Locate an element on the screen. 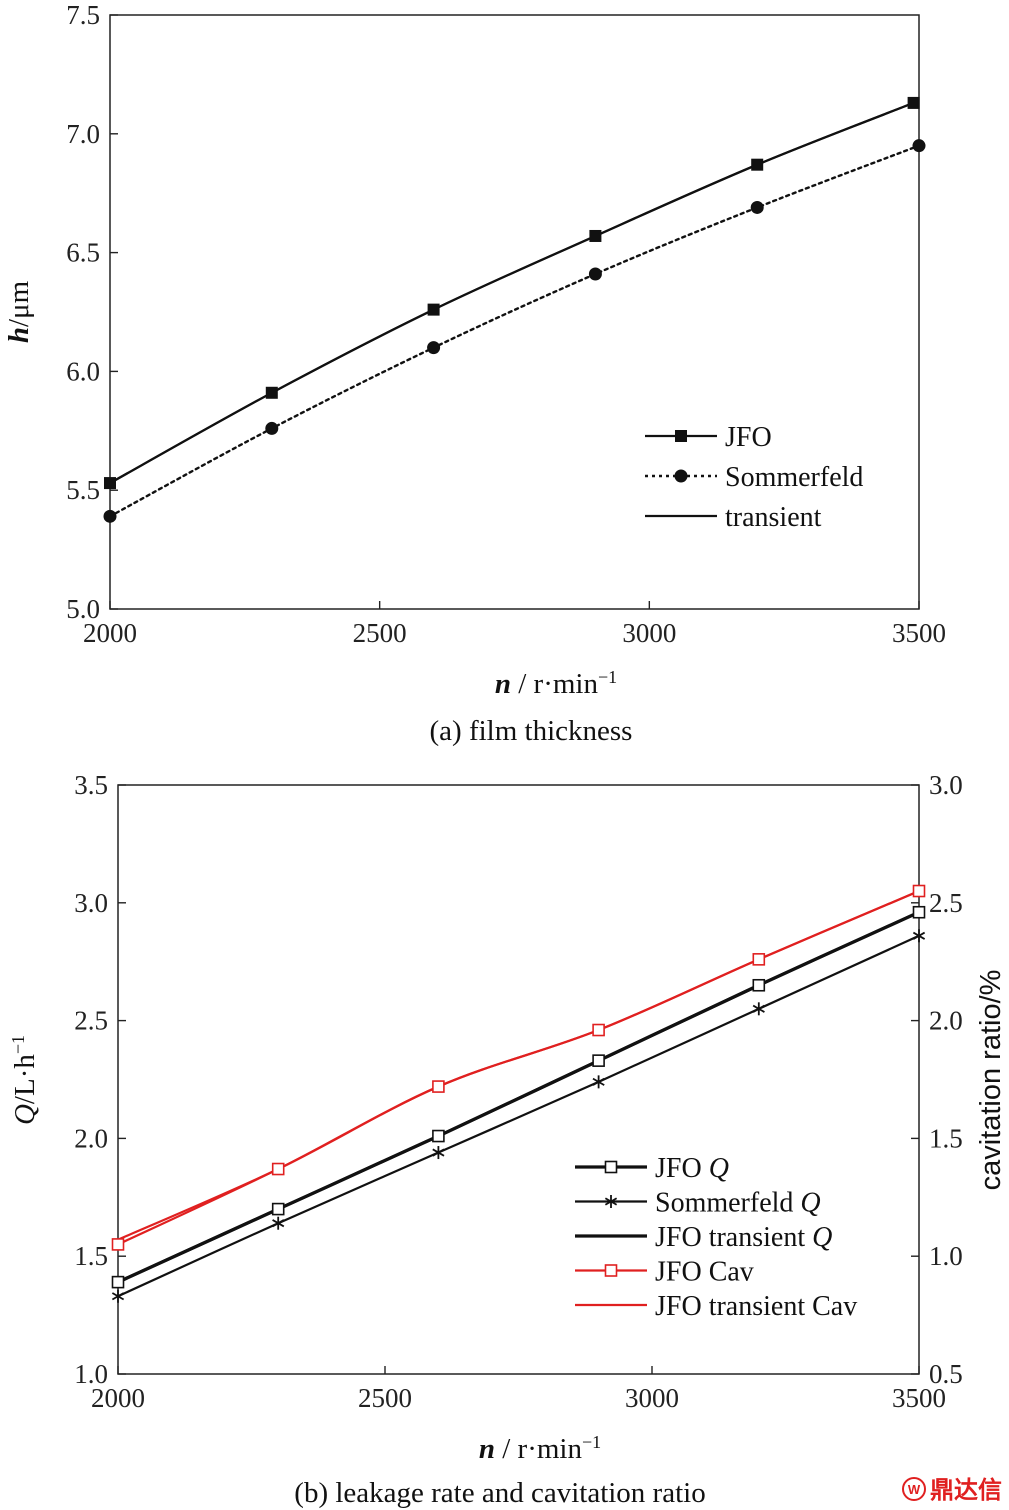  panel-a-y-axis-label: h/μm is located at coordinates (19, 311).